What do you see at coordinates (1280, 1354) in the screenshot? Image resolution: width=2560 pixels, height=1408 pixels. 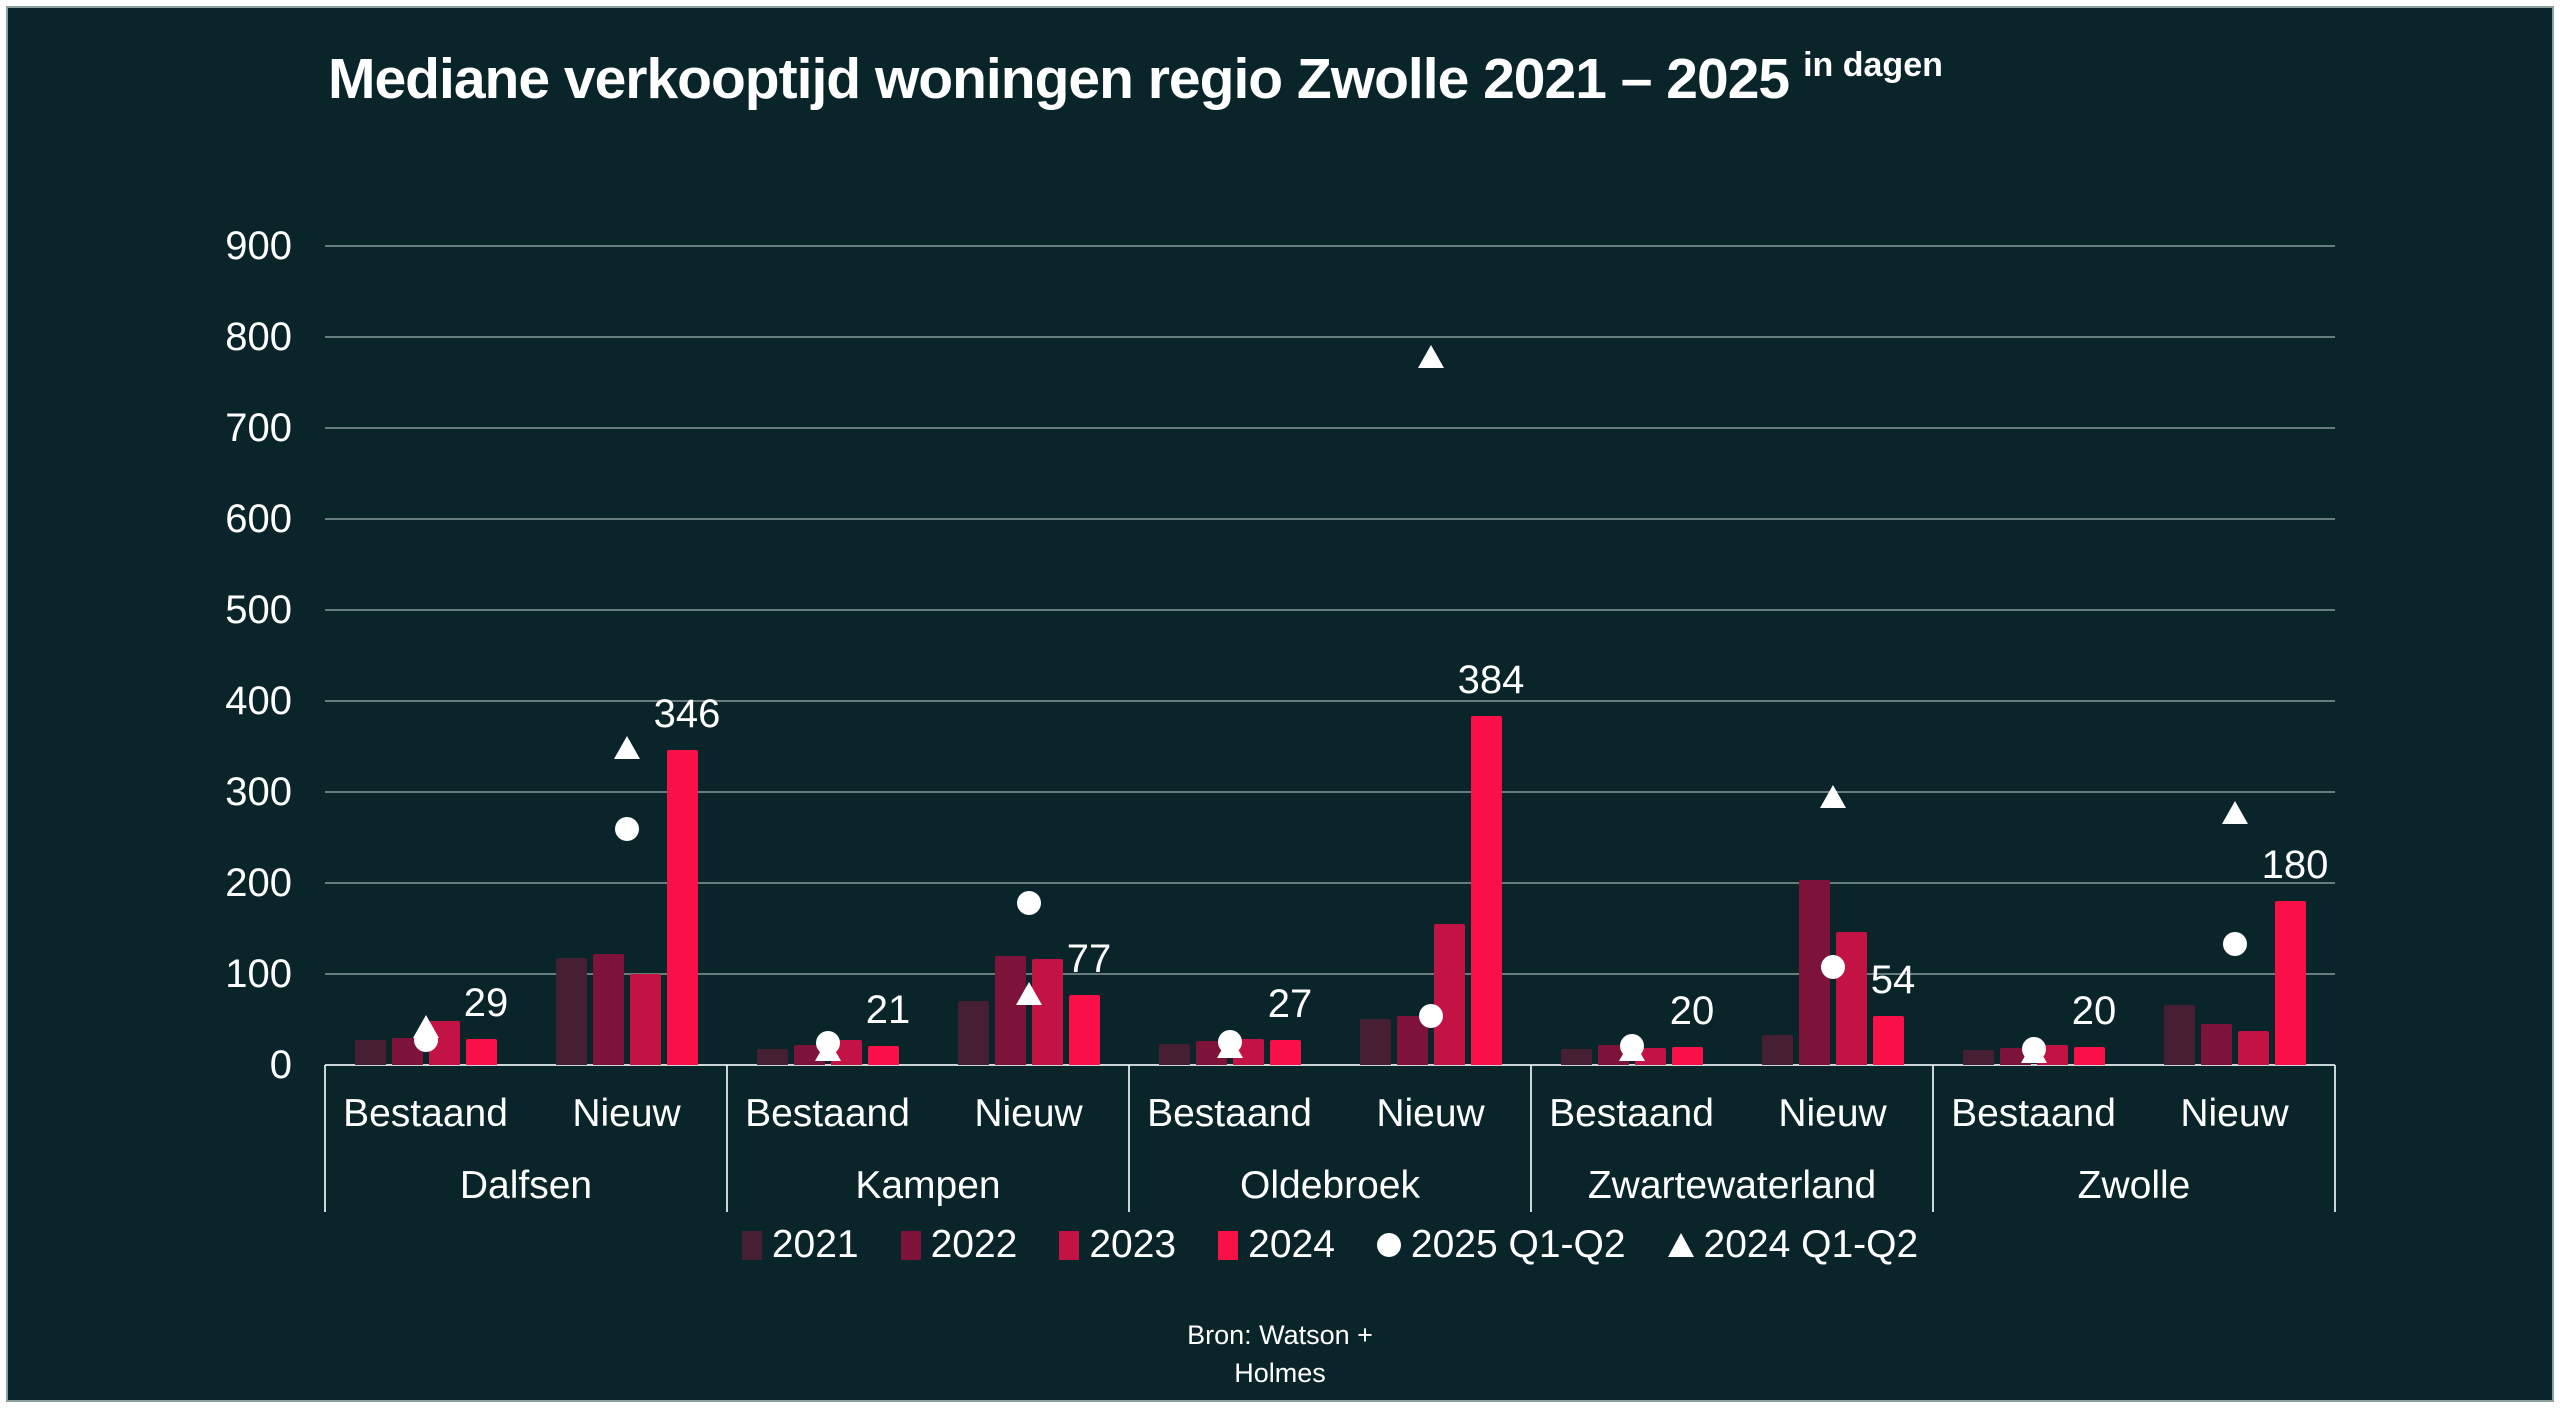 I see `source-note: Bron: Watson + Holmes` at bounding box center [1280, 1354].